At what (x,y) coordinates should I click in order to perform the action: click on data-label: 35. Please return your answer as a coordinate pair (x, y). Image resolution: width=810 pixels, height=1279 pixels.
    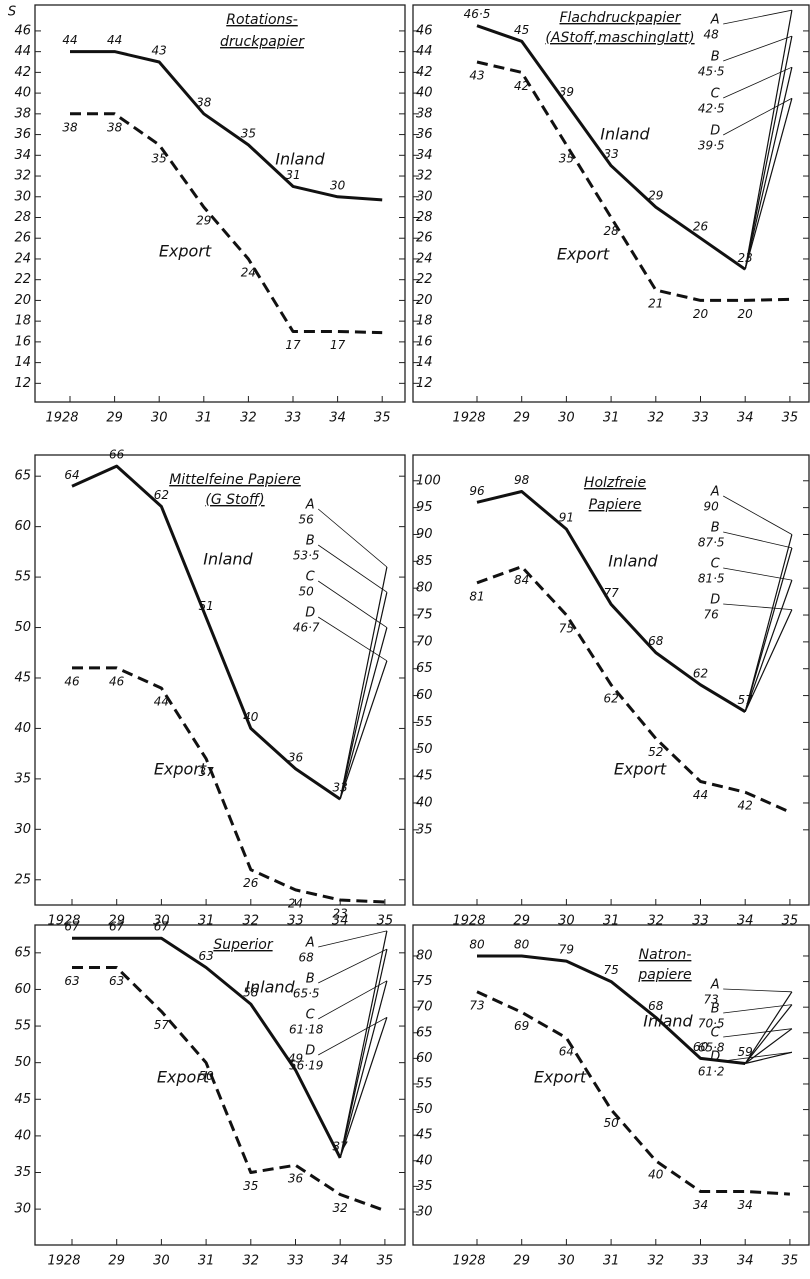
    Looking at the image, I should click on (566, 158).